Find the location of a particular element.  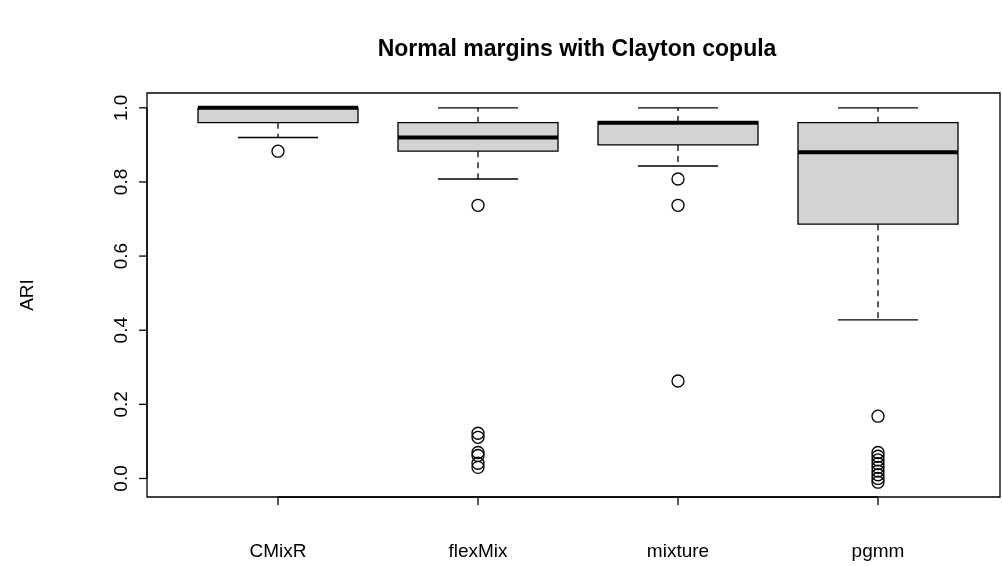

x-tick-label: CMixR is located at coordinates (278, 551).